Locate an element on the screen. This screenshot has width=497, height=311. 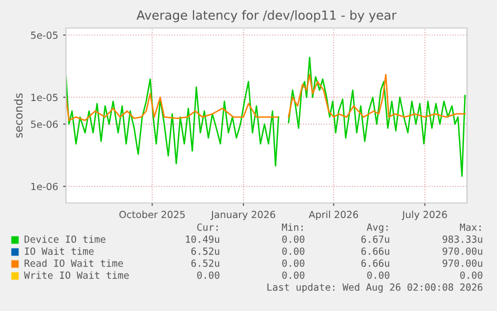
legend-label: Write IO Wait time is located at coordinates (76, 275).